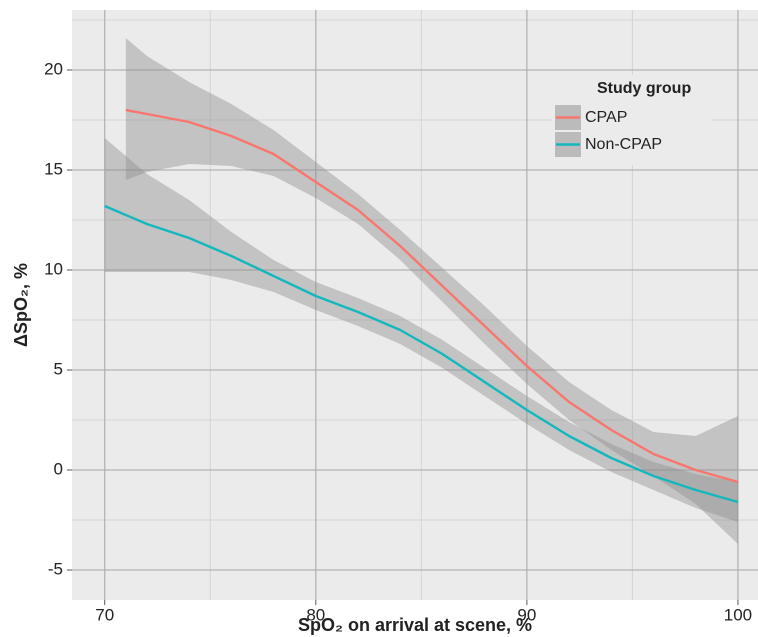 Image resolution: width=758 pixels, height=637 pixels. I want to click on y-tick-label: 20, so click(53, 68).